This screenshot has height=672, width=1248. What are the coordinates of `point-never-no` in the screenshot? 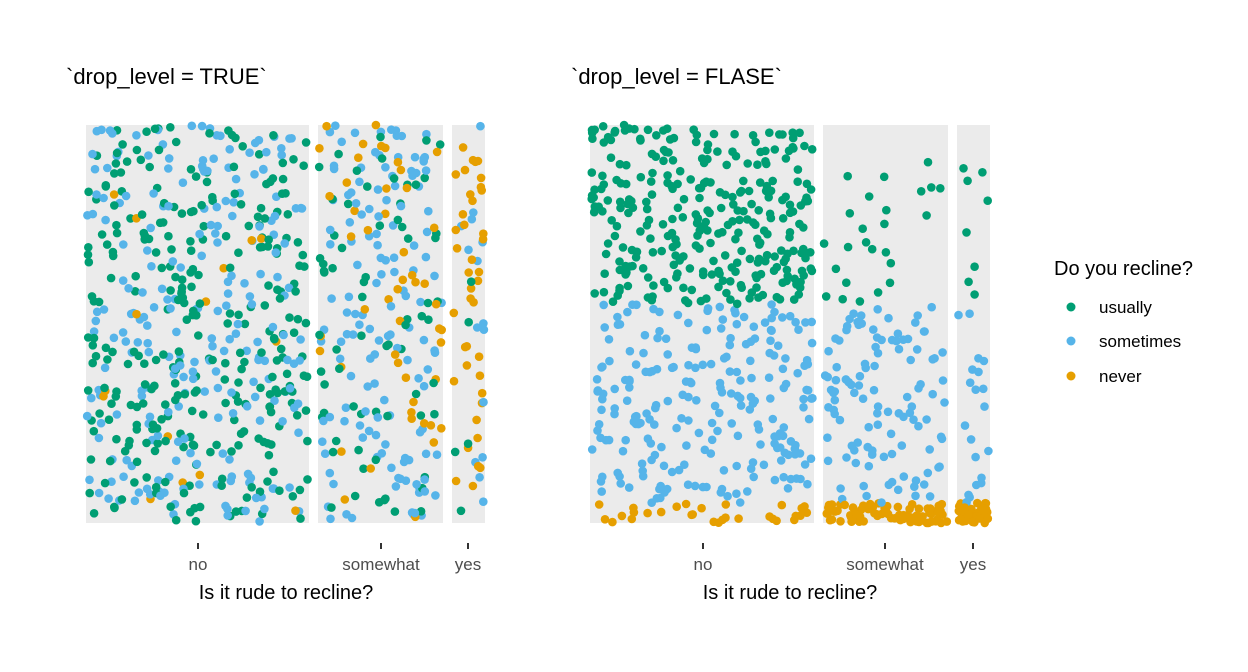 It's located at (796, 516).